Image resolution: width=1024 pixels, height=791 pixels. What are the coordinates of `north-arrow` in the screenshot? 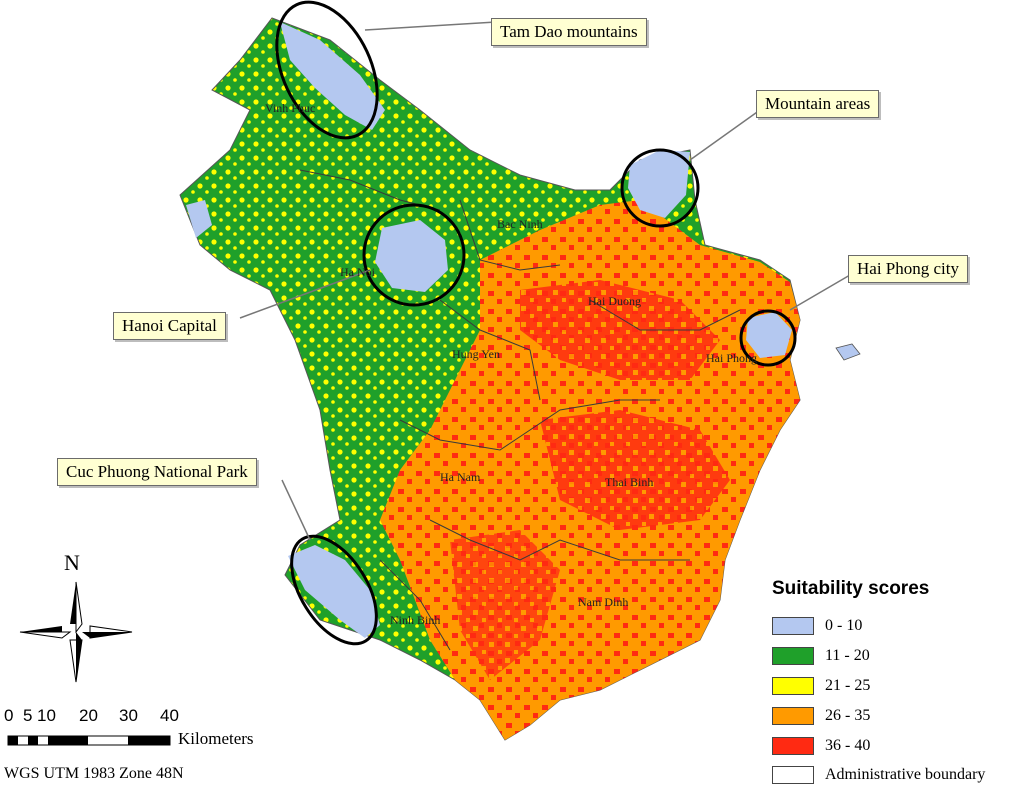 It's located at (76, 632).